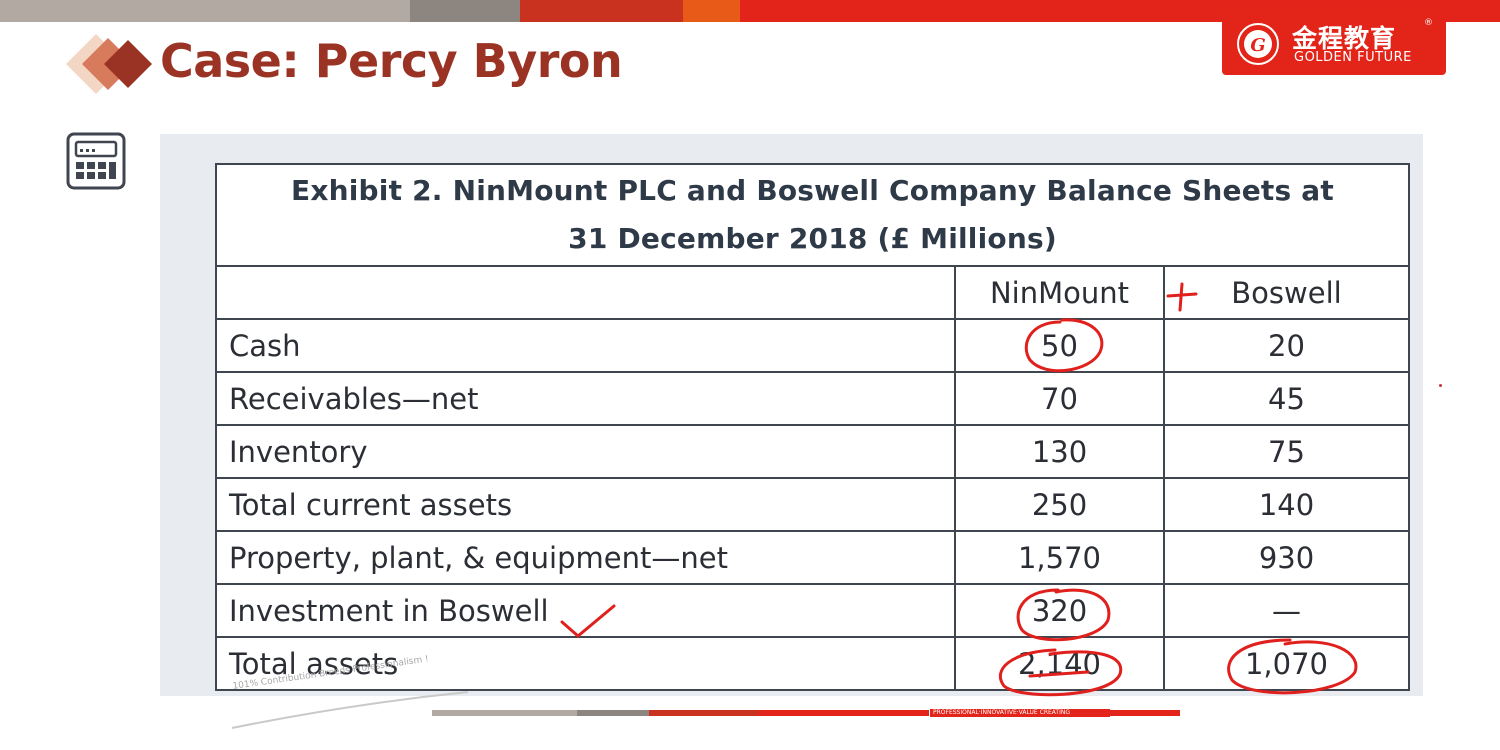  What do you see at coordinates (1353, 57) in the screenshot?
I see `logo-english-name: GOLDEN FUTURE` at bounding box center [1353, 57].